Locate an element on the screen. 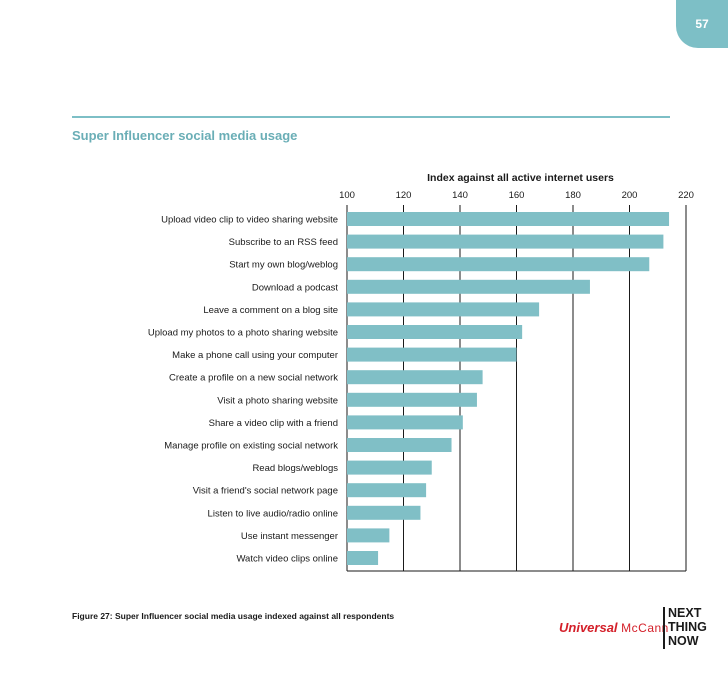 The width and height of the screenshot is (728, 680). category-label-8: Create a profile on a new social network is located at coordinates (253, 378).